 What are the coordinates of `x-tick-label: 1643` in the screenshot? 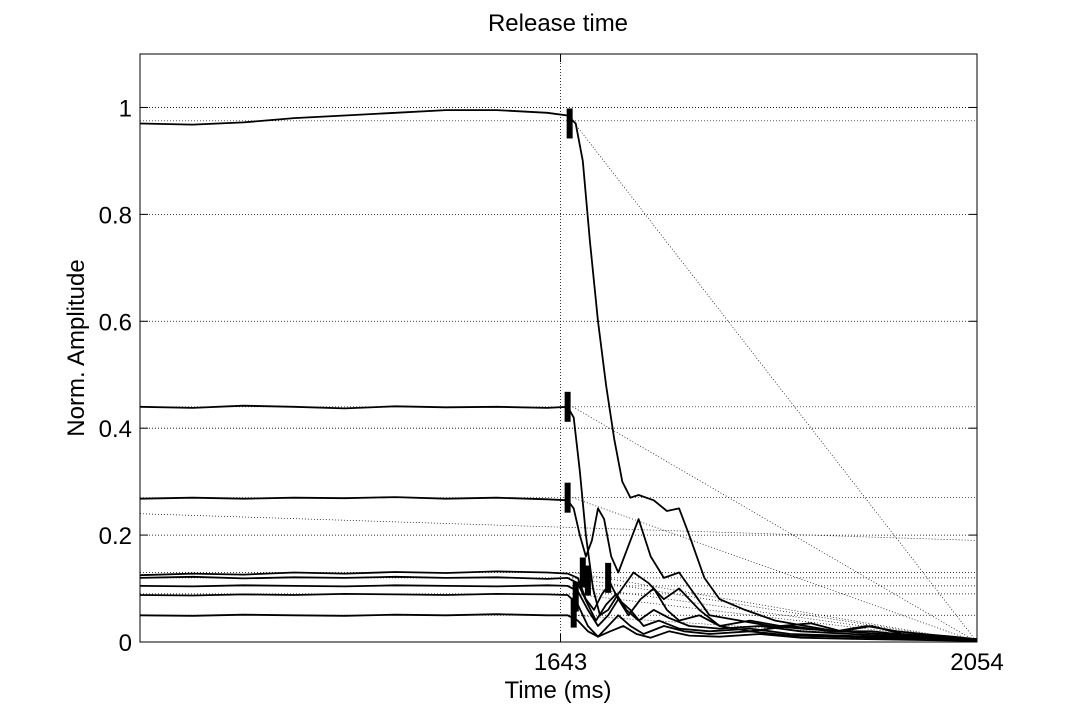 It's located at (560, 662).